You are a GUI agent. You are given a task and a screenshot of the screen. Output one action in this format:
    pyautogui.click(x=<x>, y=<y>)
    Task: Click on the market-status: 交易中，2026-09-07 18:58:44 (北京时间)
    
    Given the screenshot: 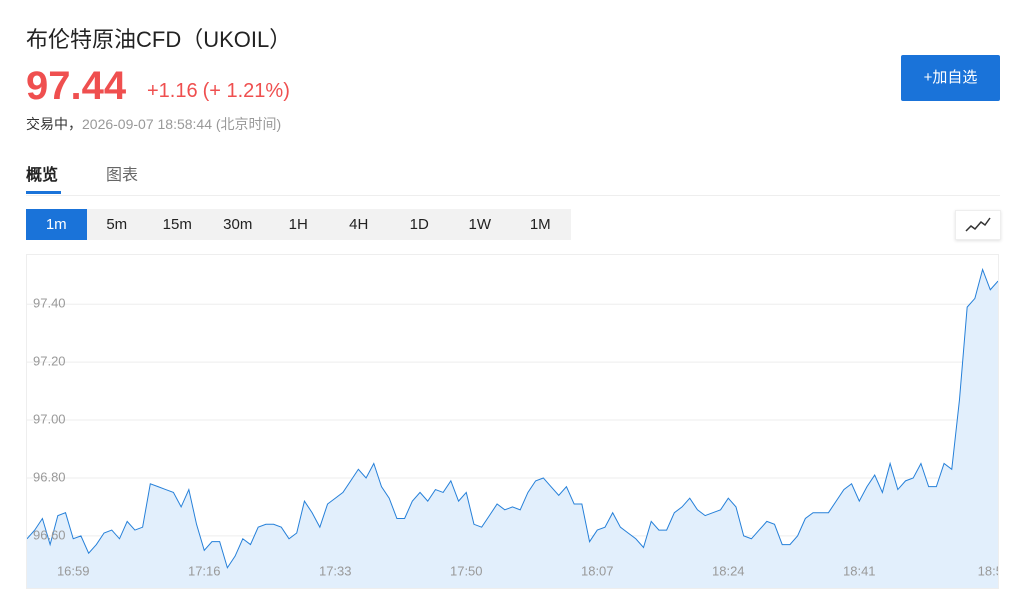 What is the action you would take?
    pyautogui.click(x=153, y=124)
    